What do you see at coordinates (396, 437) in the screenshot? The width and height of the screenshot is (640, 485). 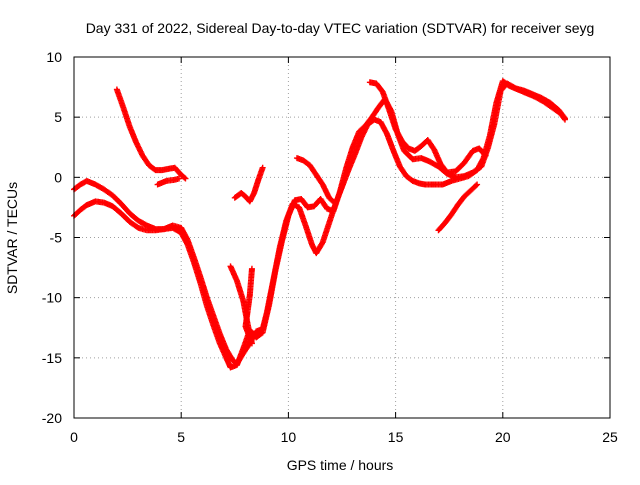 I see `x-tick-label: 15` at bounding box center [396, 437].